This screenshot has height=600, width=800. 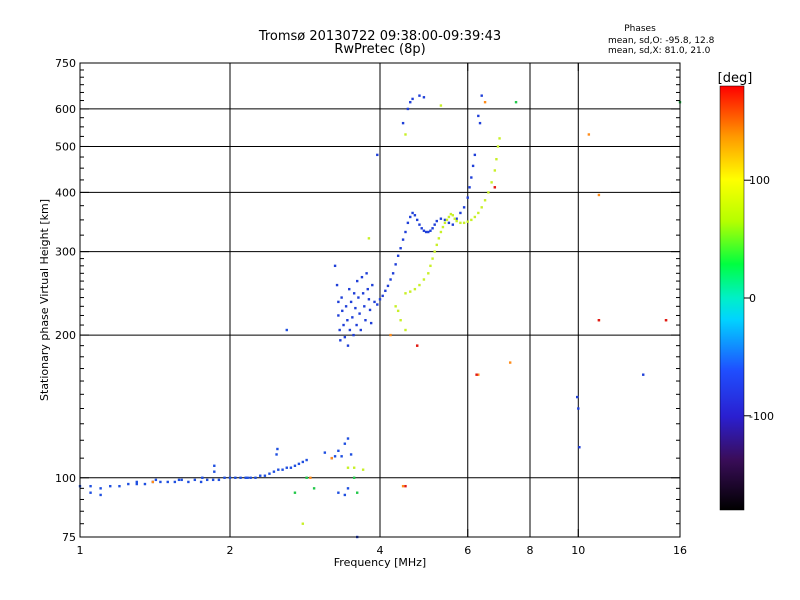 I want to click on x-tick-label: 1, so click(x=80, y=550).